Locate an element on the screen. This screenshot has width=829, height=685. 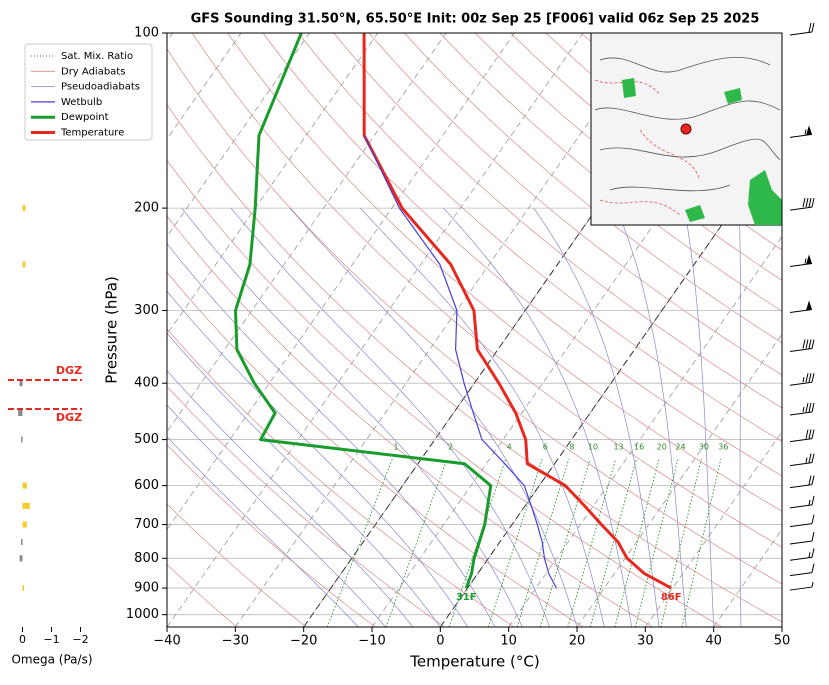
y-tick-label: 600 is located at coordinates (146, 485).